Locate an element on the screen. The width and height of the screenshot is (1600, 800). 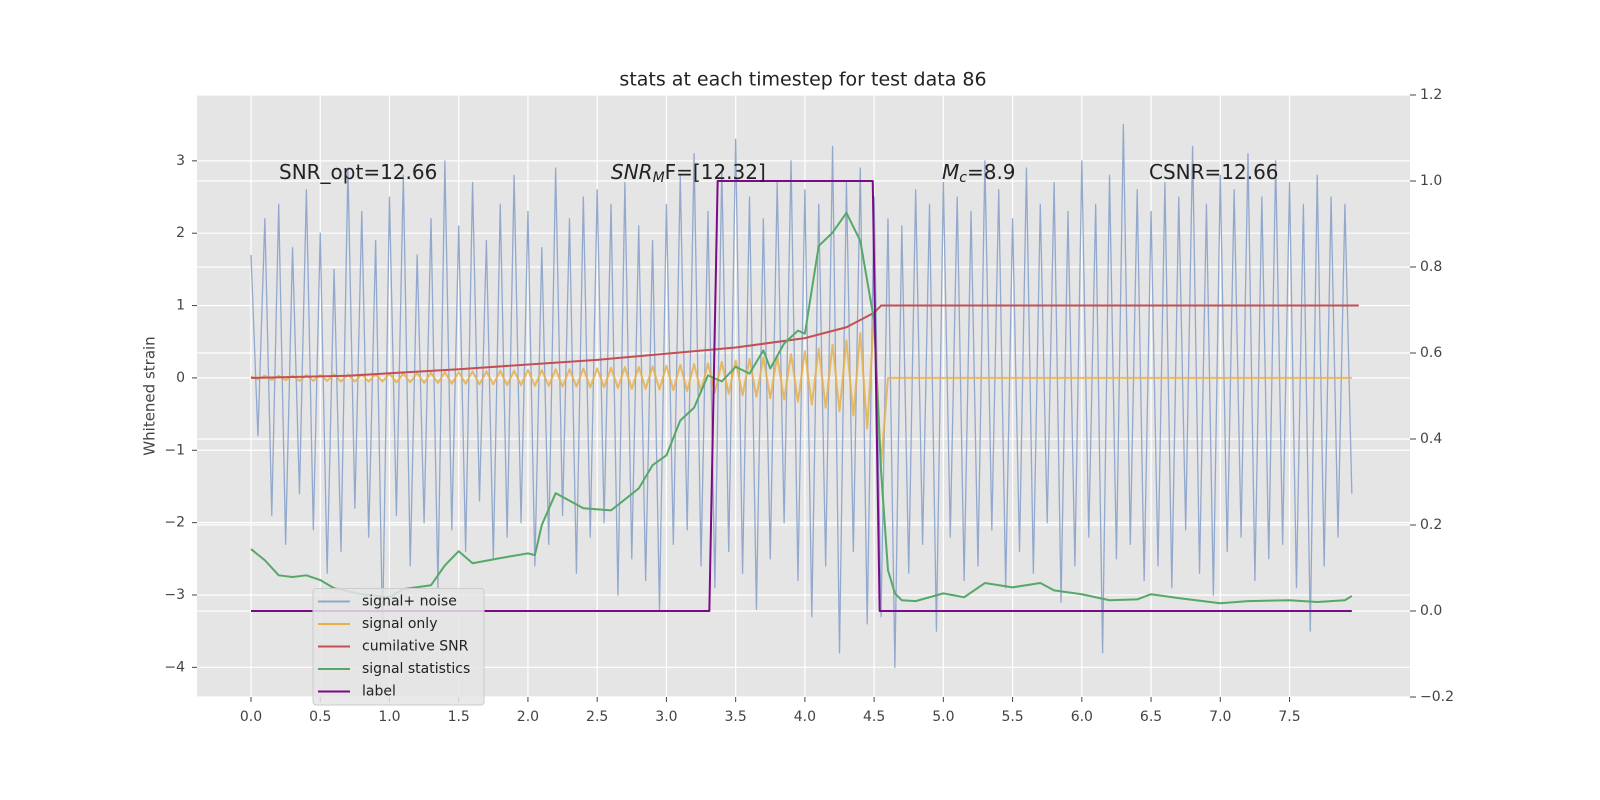
y-tick-label: 3 is located at coordinates (180, 161).